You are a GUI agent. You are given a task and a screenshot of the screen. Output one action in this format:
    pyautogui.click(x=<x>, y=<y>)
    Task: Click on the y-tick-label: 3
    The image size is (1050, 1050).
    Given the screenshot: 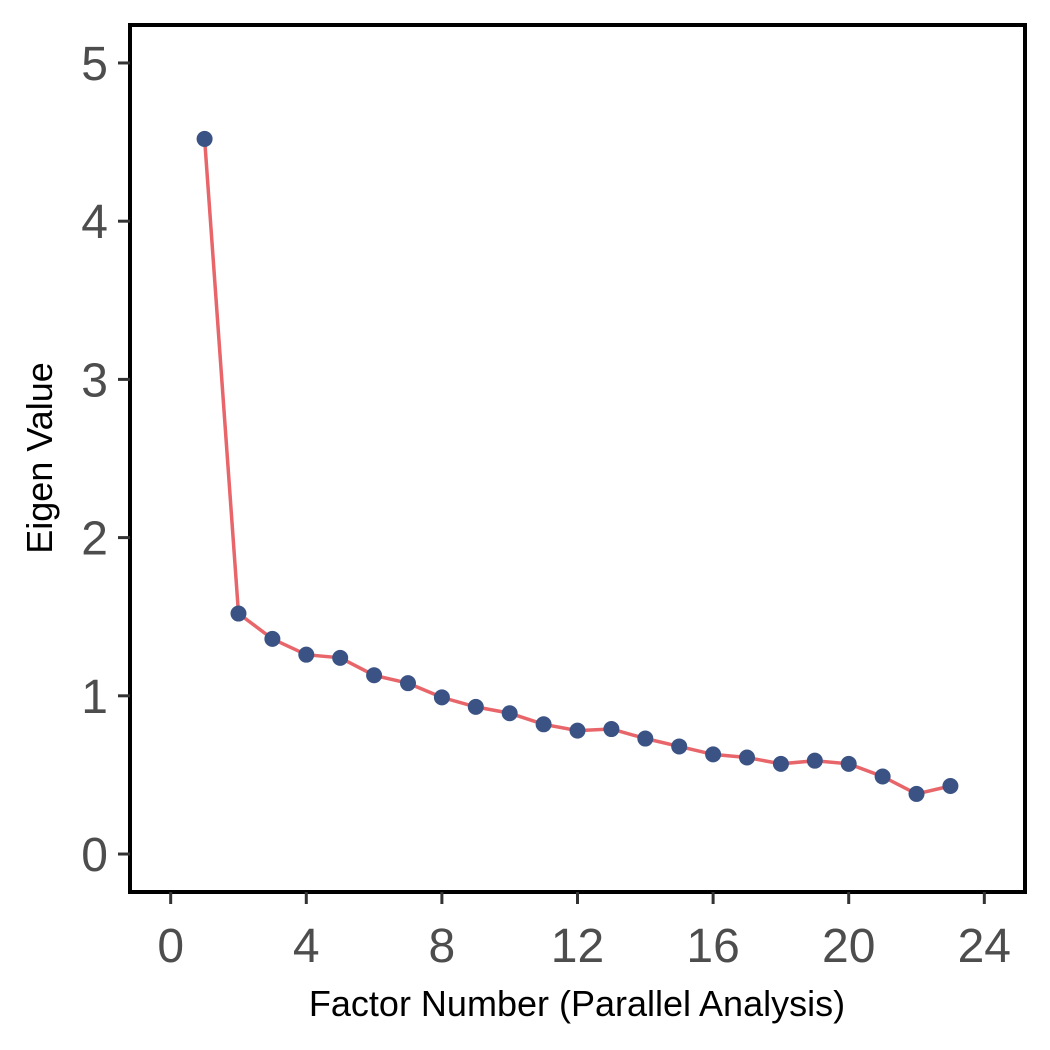 What is the action you would take?
    pyautogui.click(x=94, y=380)
    